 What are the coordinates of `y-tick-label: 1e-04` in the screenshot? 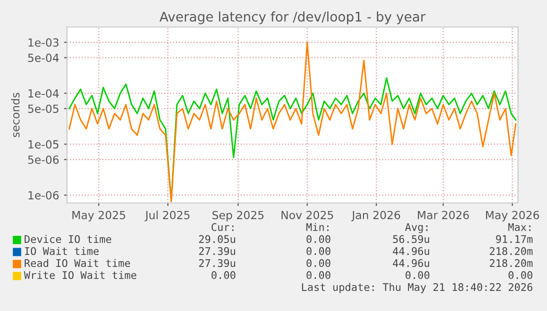 It's located at (43, 93).